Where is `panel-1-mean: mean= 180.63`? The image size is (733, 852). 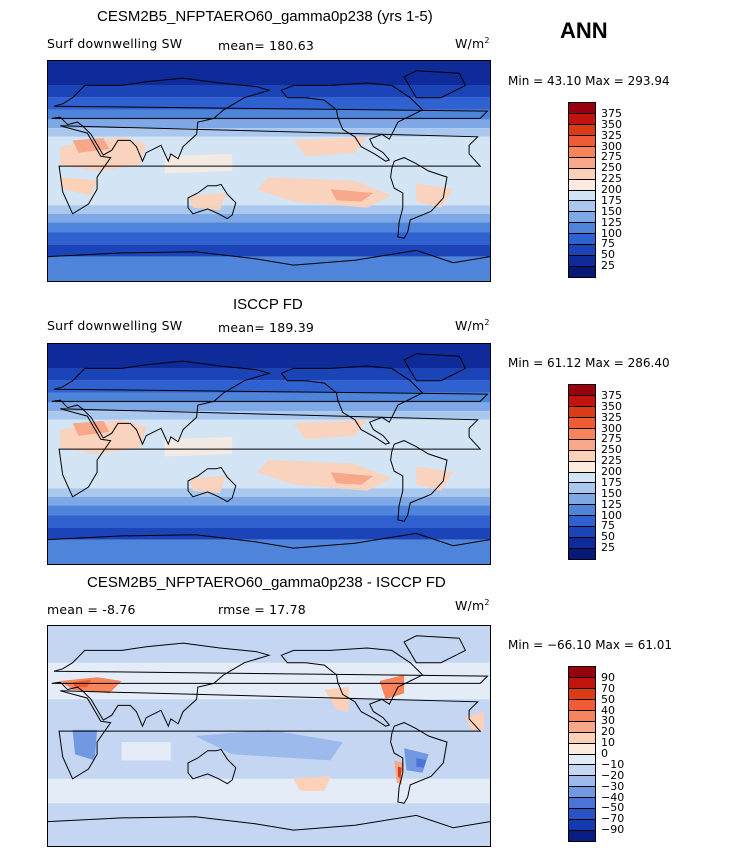
panel-1-mean: mean= 180.63 is located at coordinates (266, 45).